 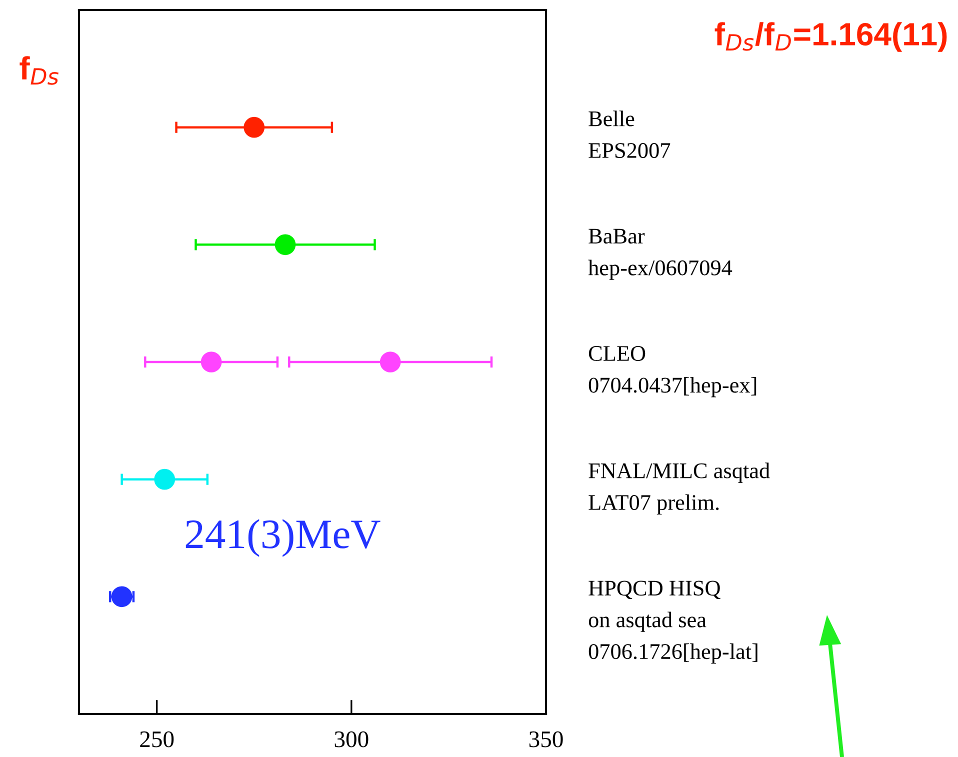 I want to click on y-tick-label: CLEO 0704.0437[hep-ex], so click(x=672, y=372).